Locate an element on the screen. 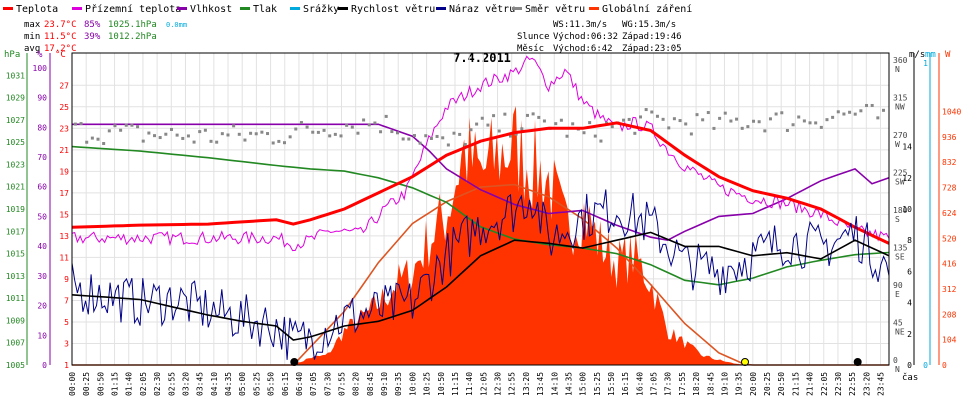  temp-tick-label: 21 is located at coordinates (64, 150).